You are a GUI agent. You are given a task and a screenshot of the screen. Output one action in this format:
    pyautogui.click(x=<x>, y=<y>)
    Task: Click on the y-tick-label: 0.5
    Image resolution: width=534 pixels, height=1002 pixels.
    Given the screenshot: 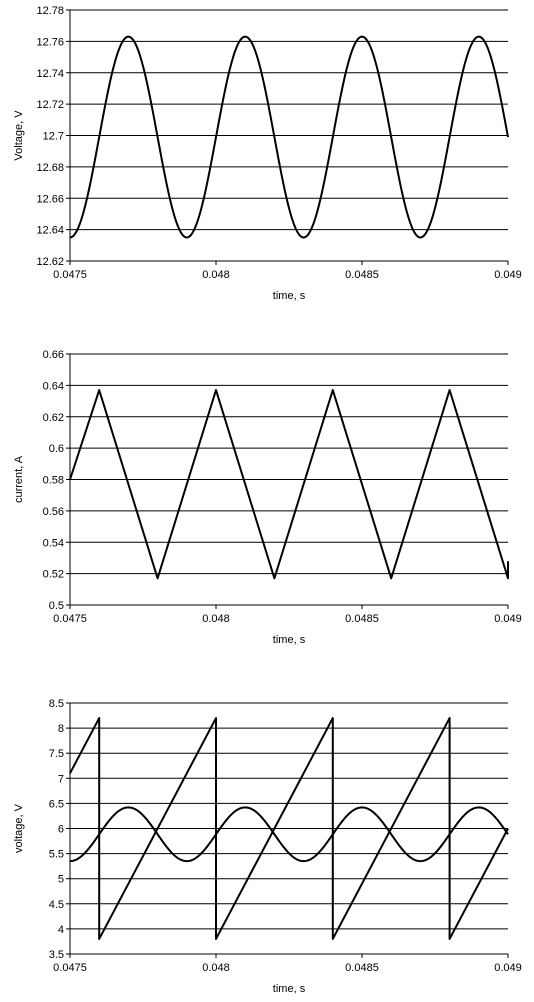 What is the action you would take?
    pyautogui.click(x=56, y=606)
    